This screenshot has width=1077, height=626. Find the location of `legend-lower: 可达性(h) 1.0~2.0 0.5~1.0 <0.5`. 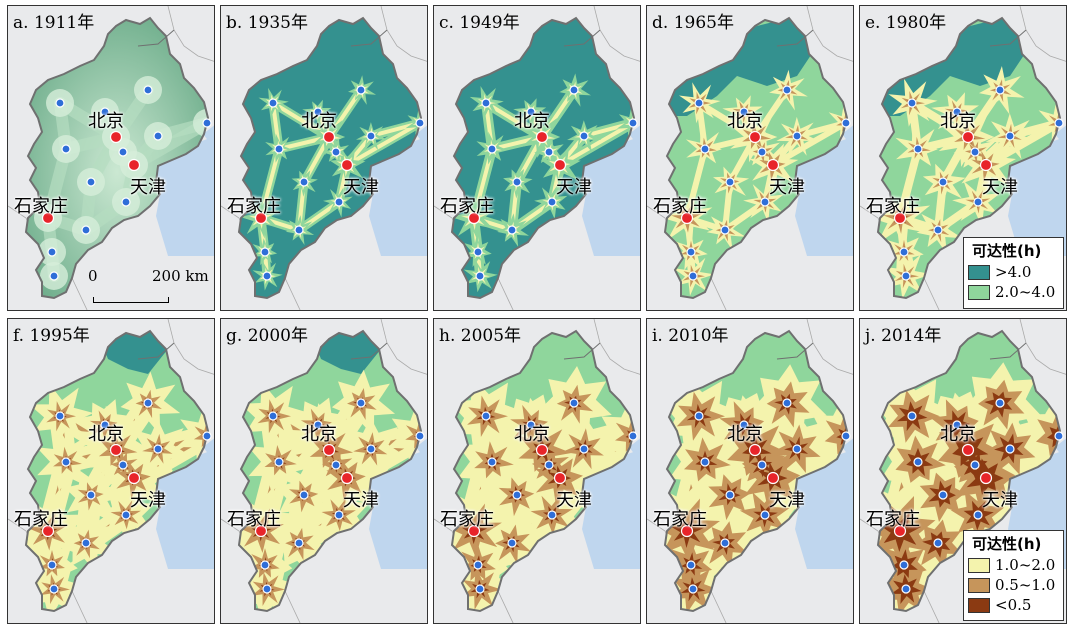

legend-lower: 可达性(h) 1.0~2.0 0.5~1.0 <0.5 is located at coordinates (1013, 575).